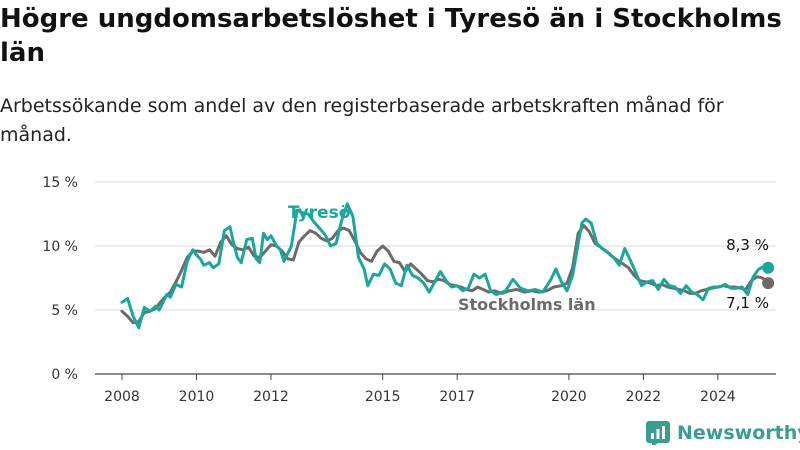  What do you see at coordinates (420, 389) in the screenshot?
I see `x-axis: 2008 2010 2012 2015 2017 2020 2022 2024` at bounding box center [420, 389].